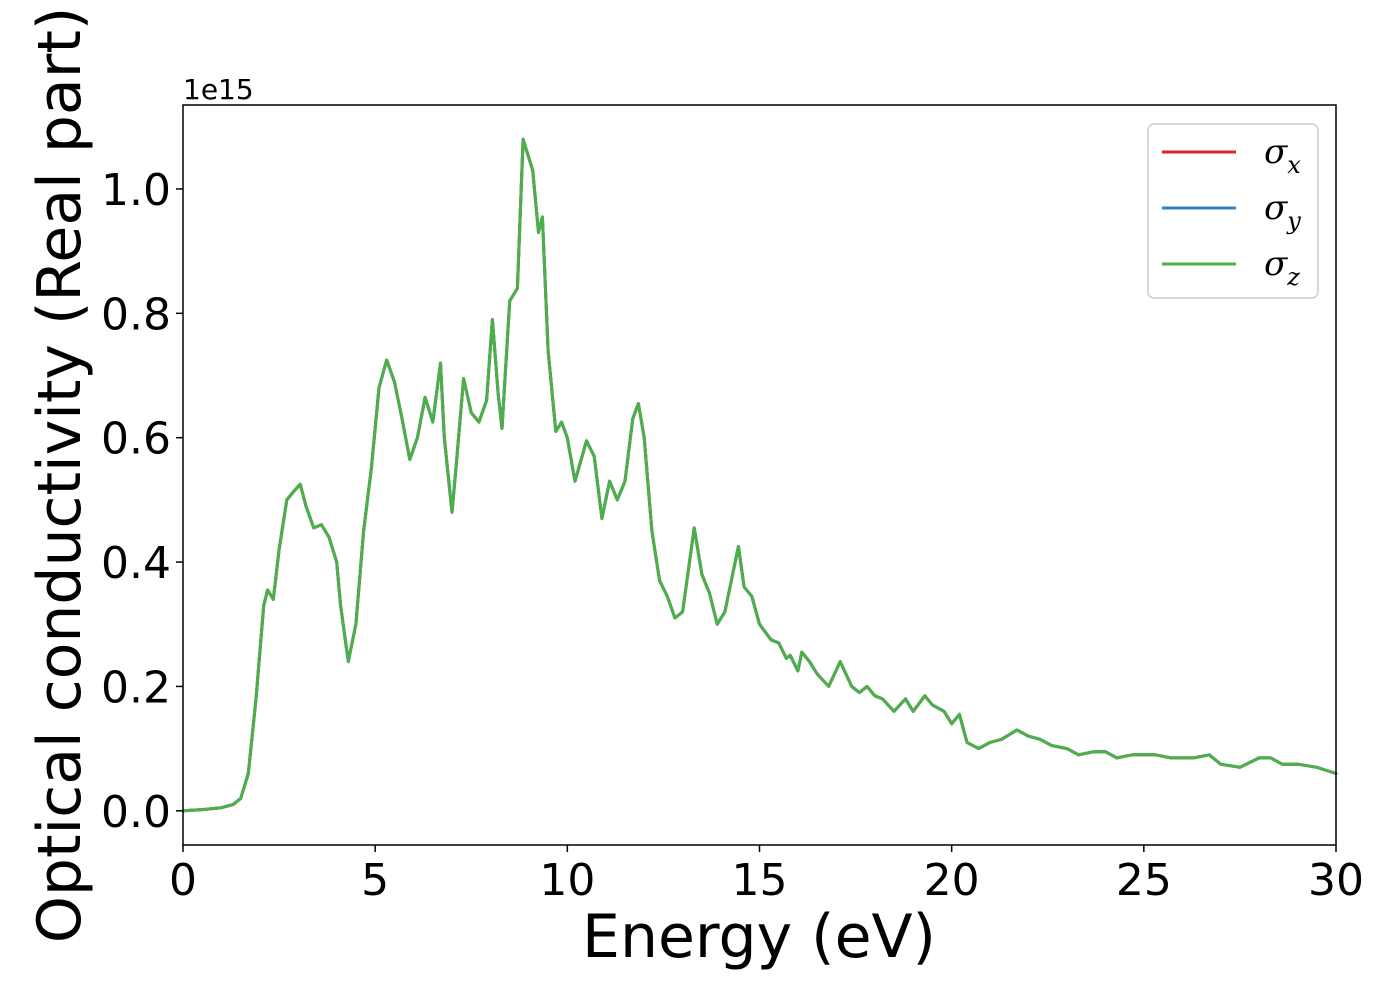  What do you see at coordinates (136, 439) in the screenshot?
I see `y-tick-label: 0.6` at bounding box center [136, 439].